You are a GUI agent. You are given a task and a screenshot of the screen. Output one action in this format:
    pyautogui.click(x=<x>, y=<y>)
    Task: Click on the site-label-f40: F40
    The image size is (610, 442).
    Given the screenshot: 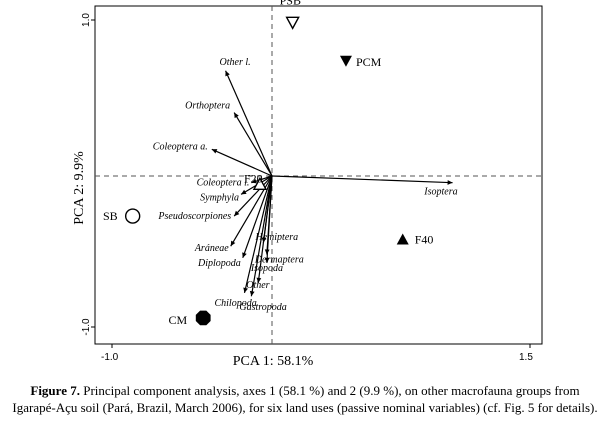 What is the action you would take?
    pyautogui.click(x=424, y=239)
    